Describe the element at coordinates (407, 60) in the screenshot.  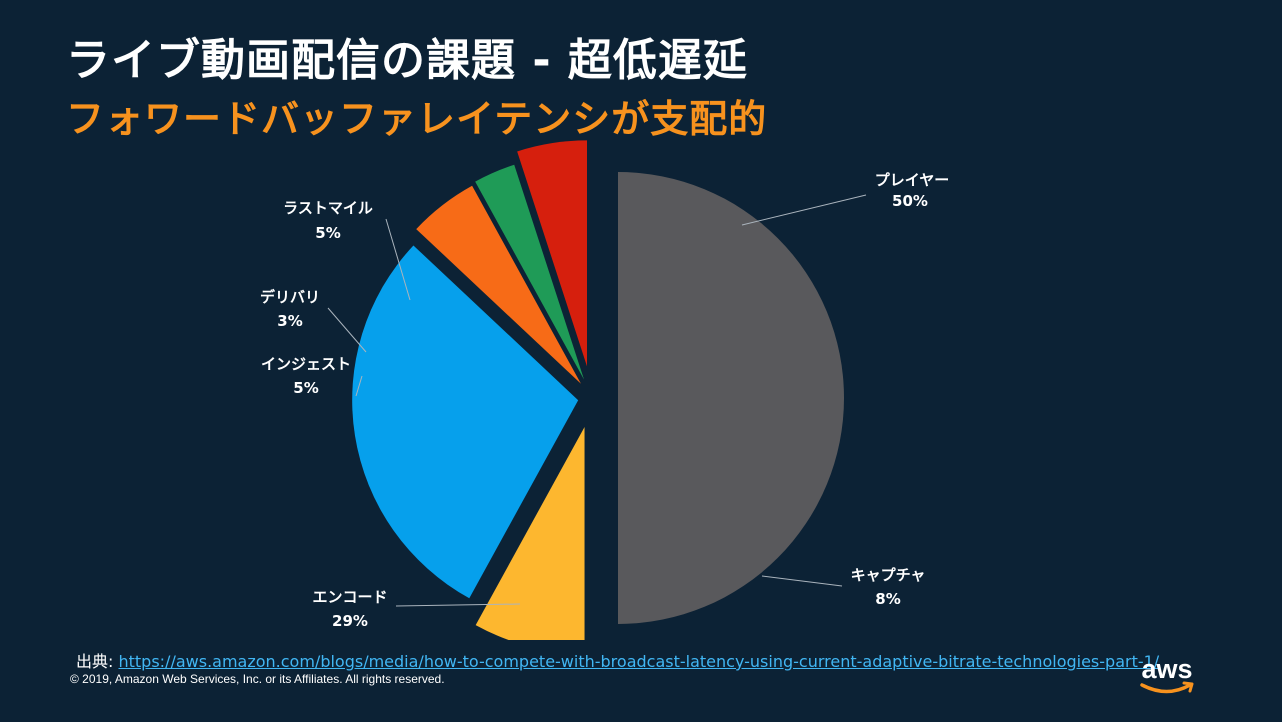
I see `slide-title: ライブ動画配信の課題 - 超低遅延` at that location.